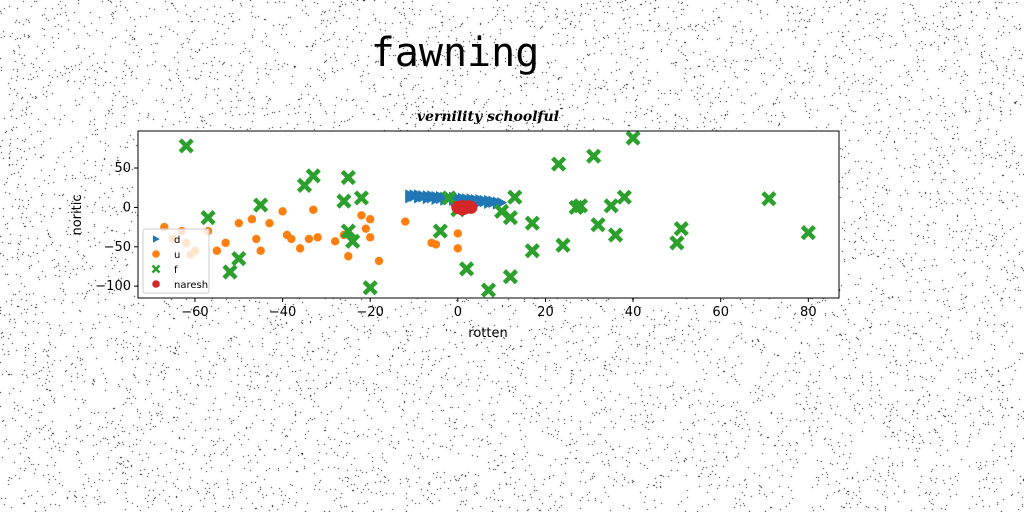  Describe the element at coordinates (499, 309) in the screenshot. I see `x-axis-ticks: −60 −40 −20 0 20 40 60 80` at that location.